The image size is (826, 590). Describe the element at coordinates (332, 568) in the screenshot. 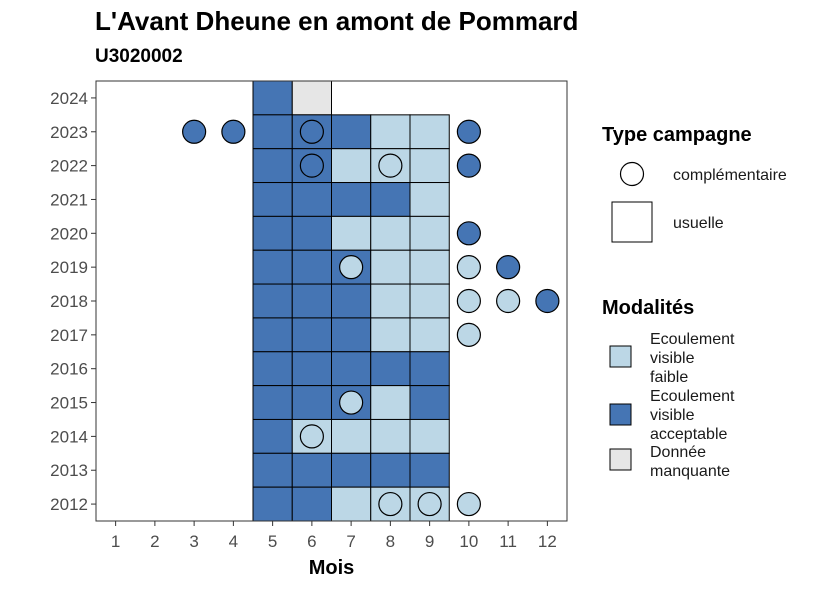

I see `x-axis-title: Mois` at that location.